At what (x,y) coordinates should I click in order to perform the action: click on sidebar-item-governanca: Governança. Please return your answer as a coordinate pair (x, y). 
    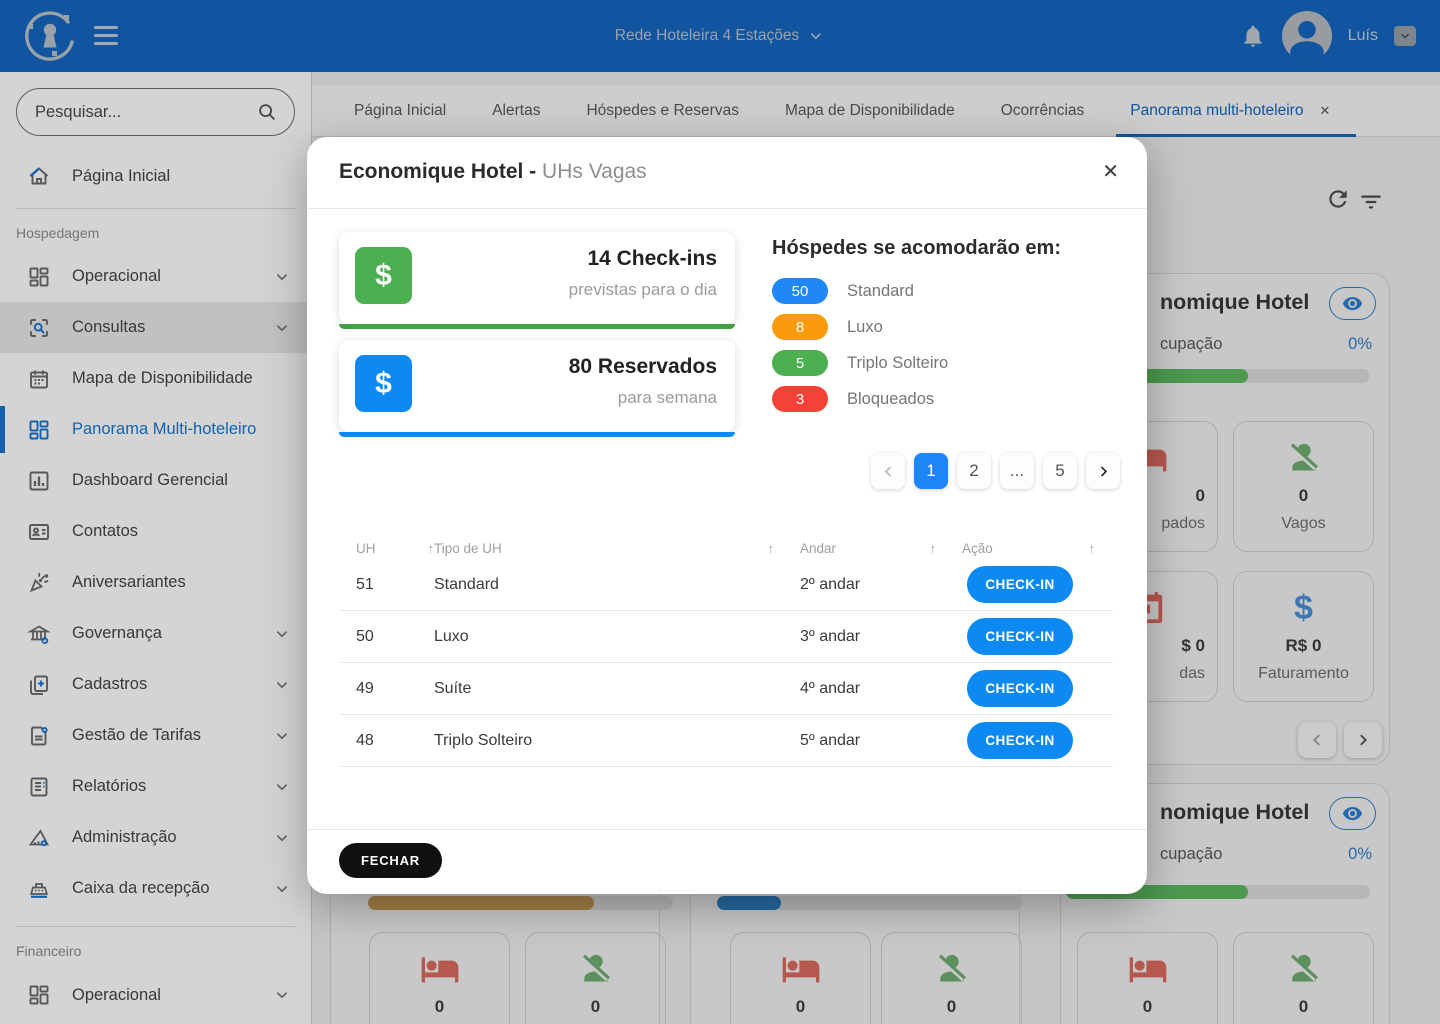
    Looking at the image, I should click on (155, 633).